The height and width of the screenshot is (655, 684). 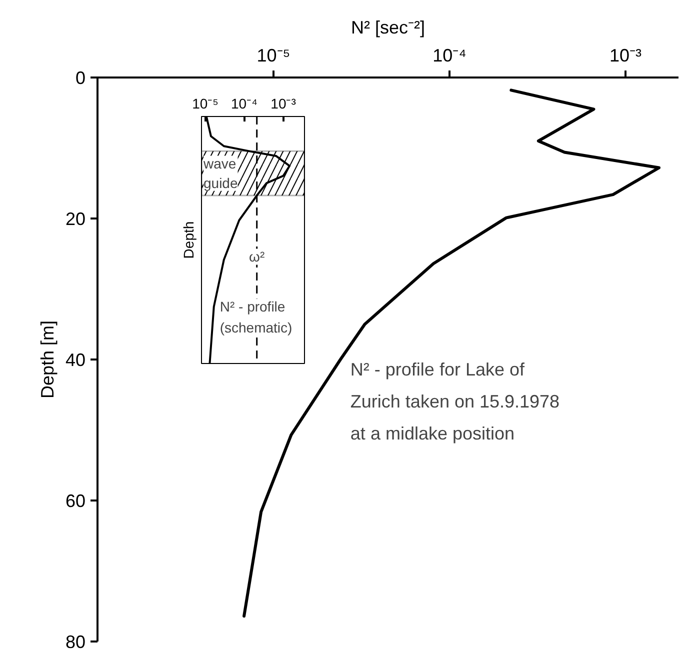 I want to click on y-tick-label: 40, so click(x=75, y=360).